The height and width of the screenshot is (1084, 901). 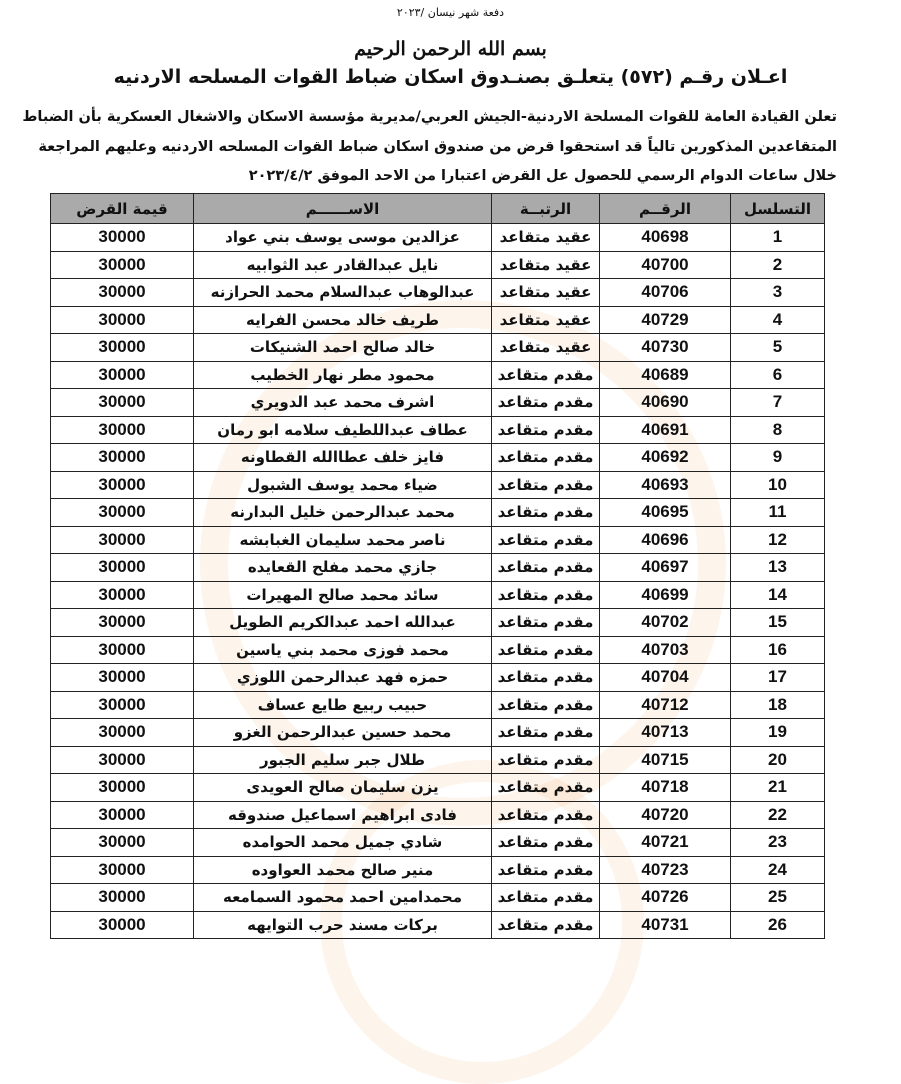 What do you see at coordinates (777, 677) in the screenshot?
I see `serial-cell: 17` at bounding box center [777, 677].